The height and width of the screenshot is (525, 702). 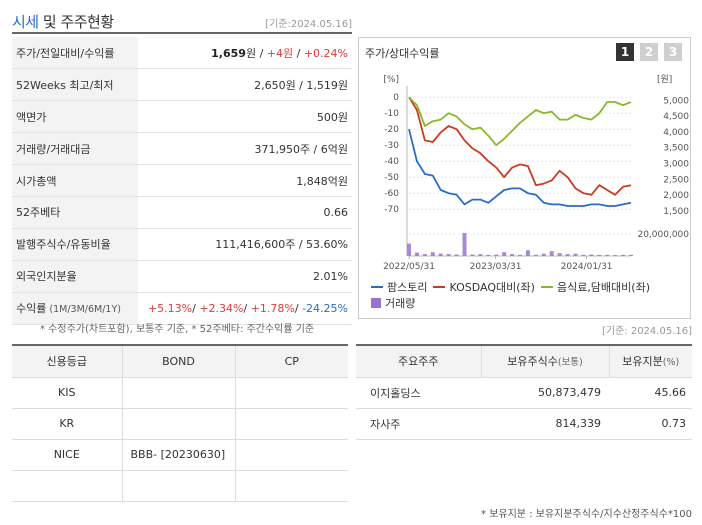 What do you see at coordinates (545, 393) in the screenshot?
I see `holder-shares: 50,873,479` at bounding box center [545, 393].